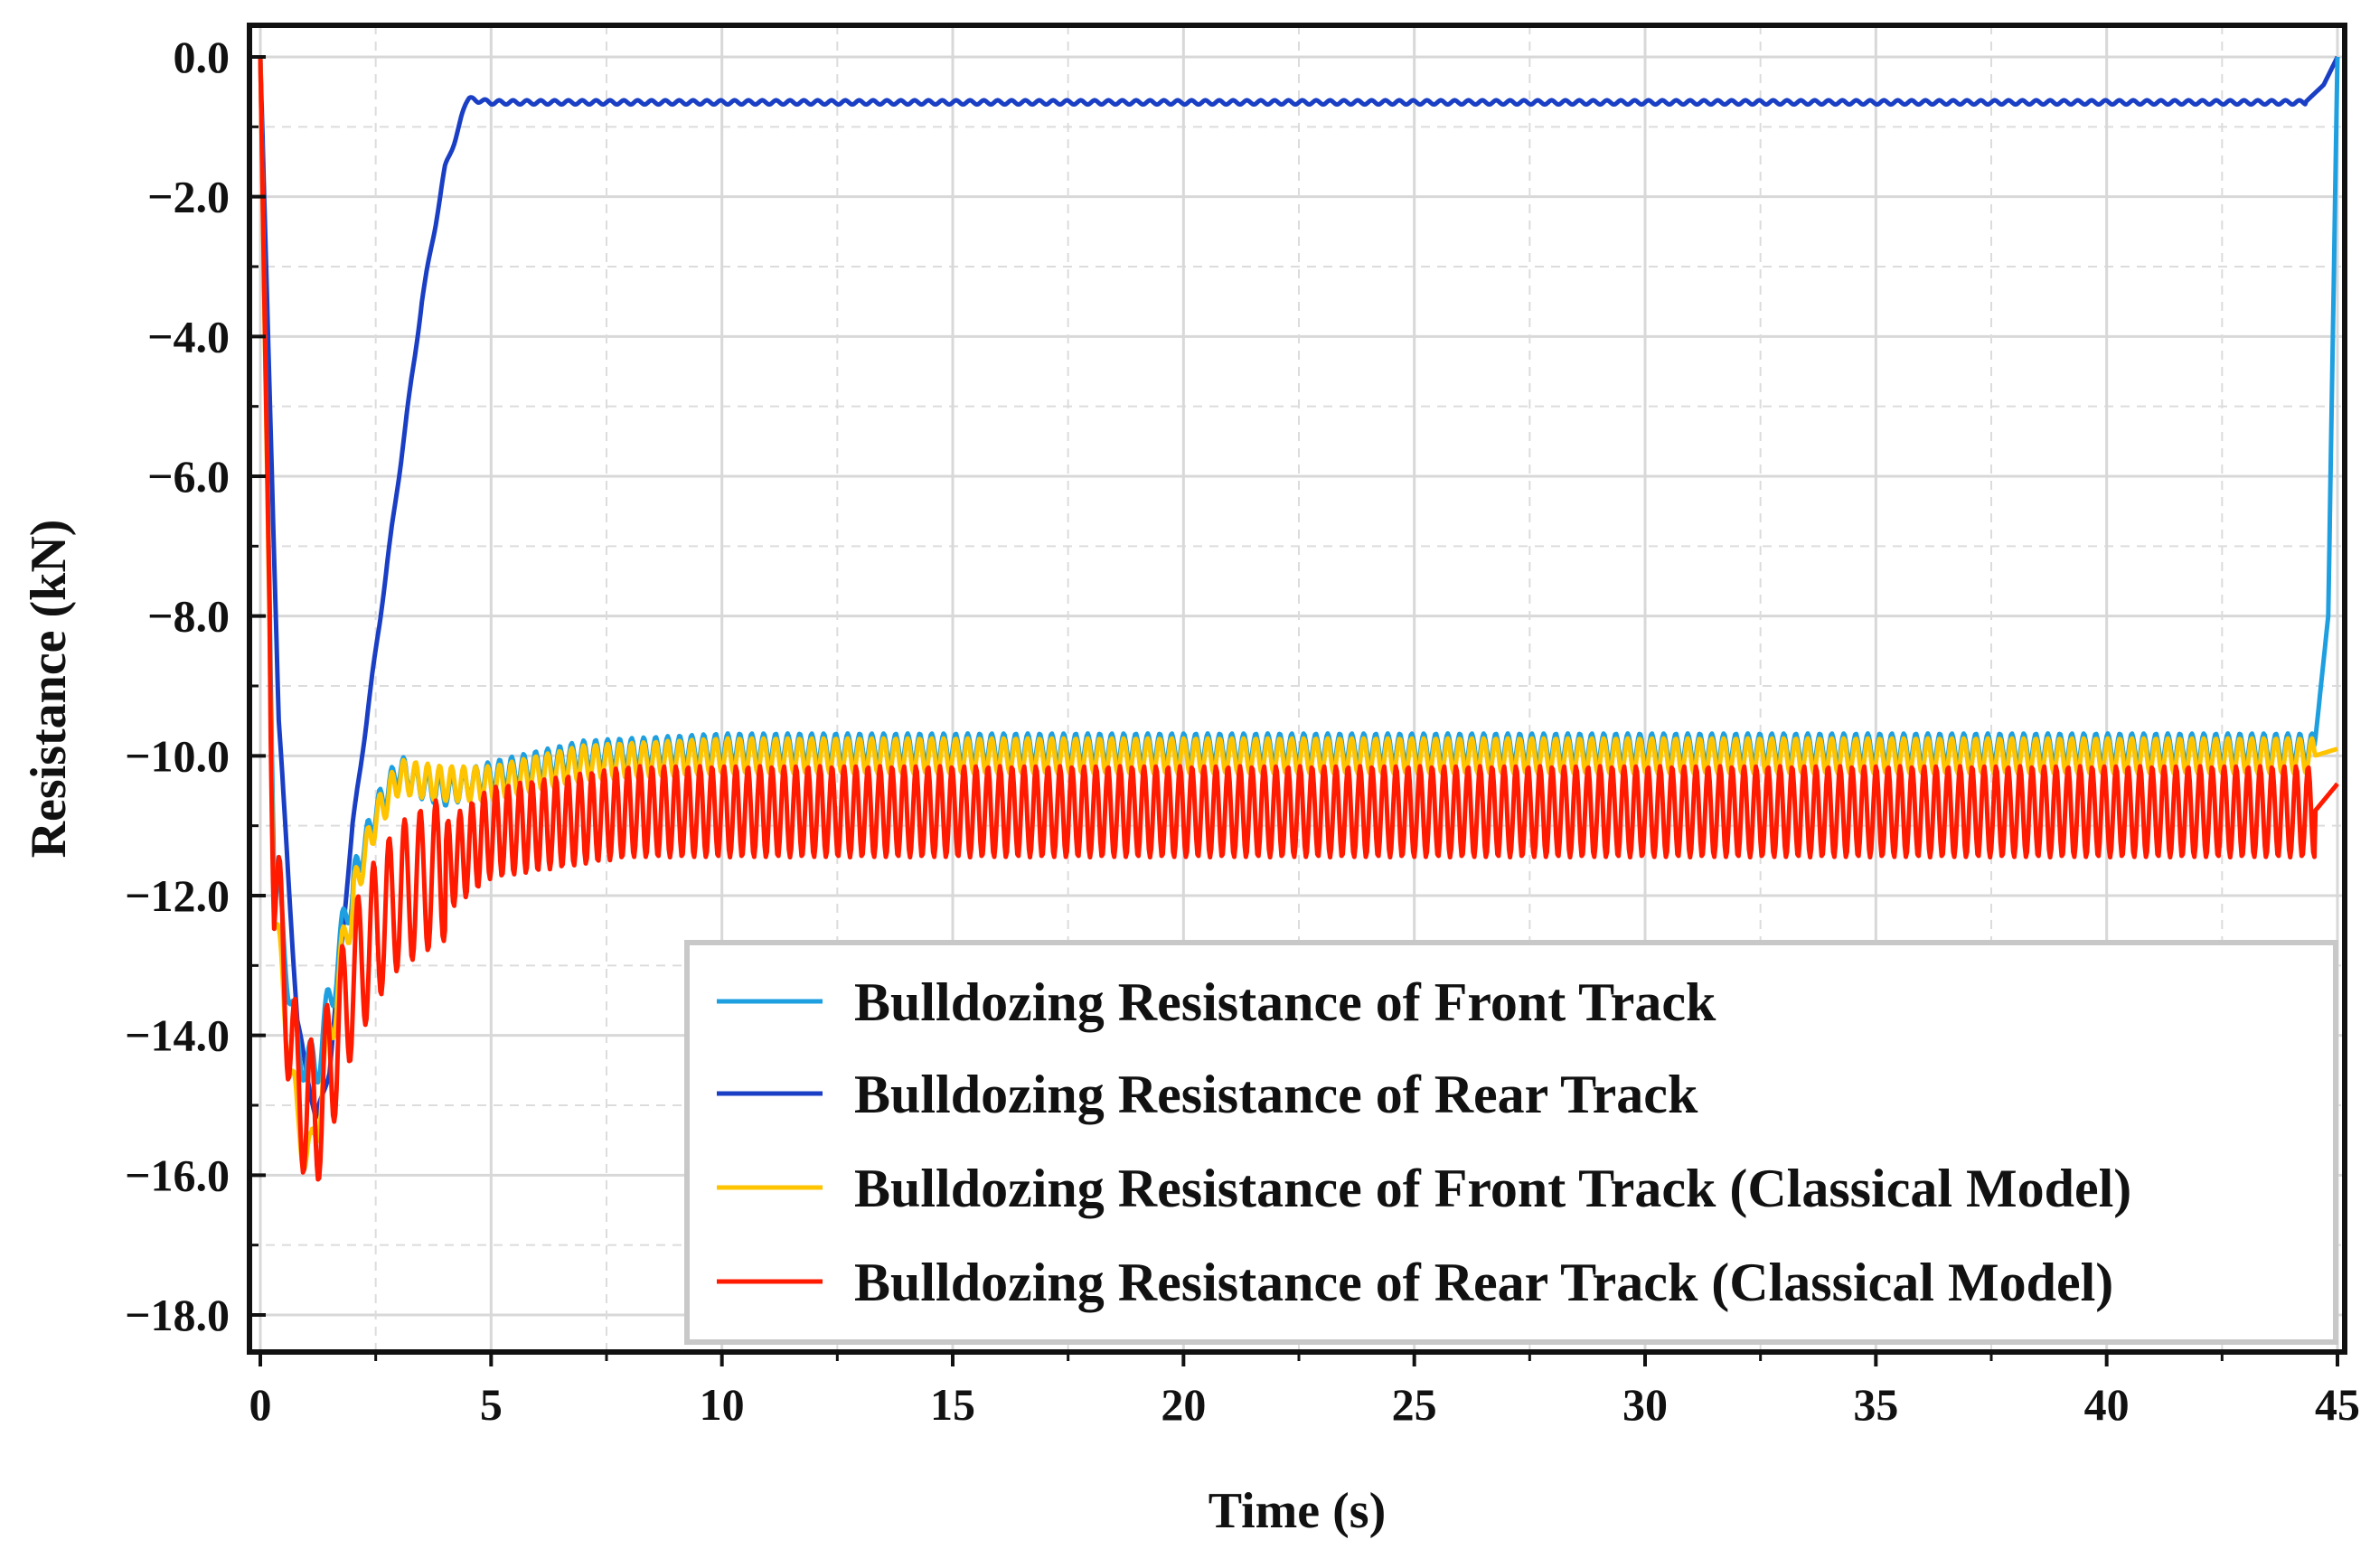 This screenshot has height=1568, width=2370. Describe the element at coordinates (1183, 1404) in the screenshot. I see `x-tick-label: 20` at that location.